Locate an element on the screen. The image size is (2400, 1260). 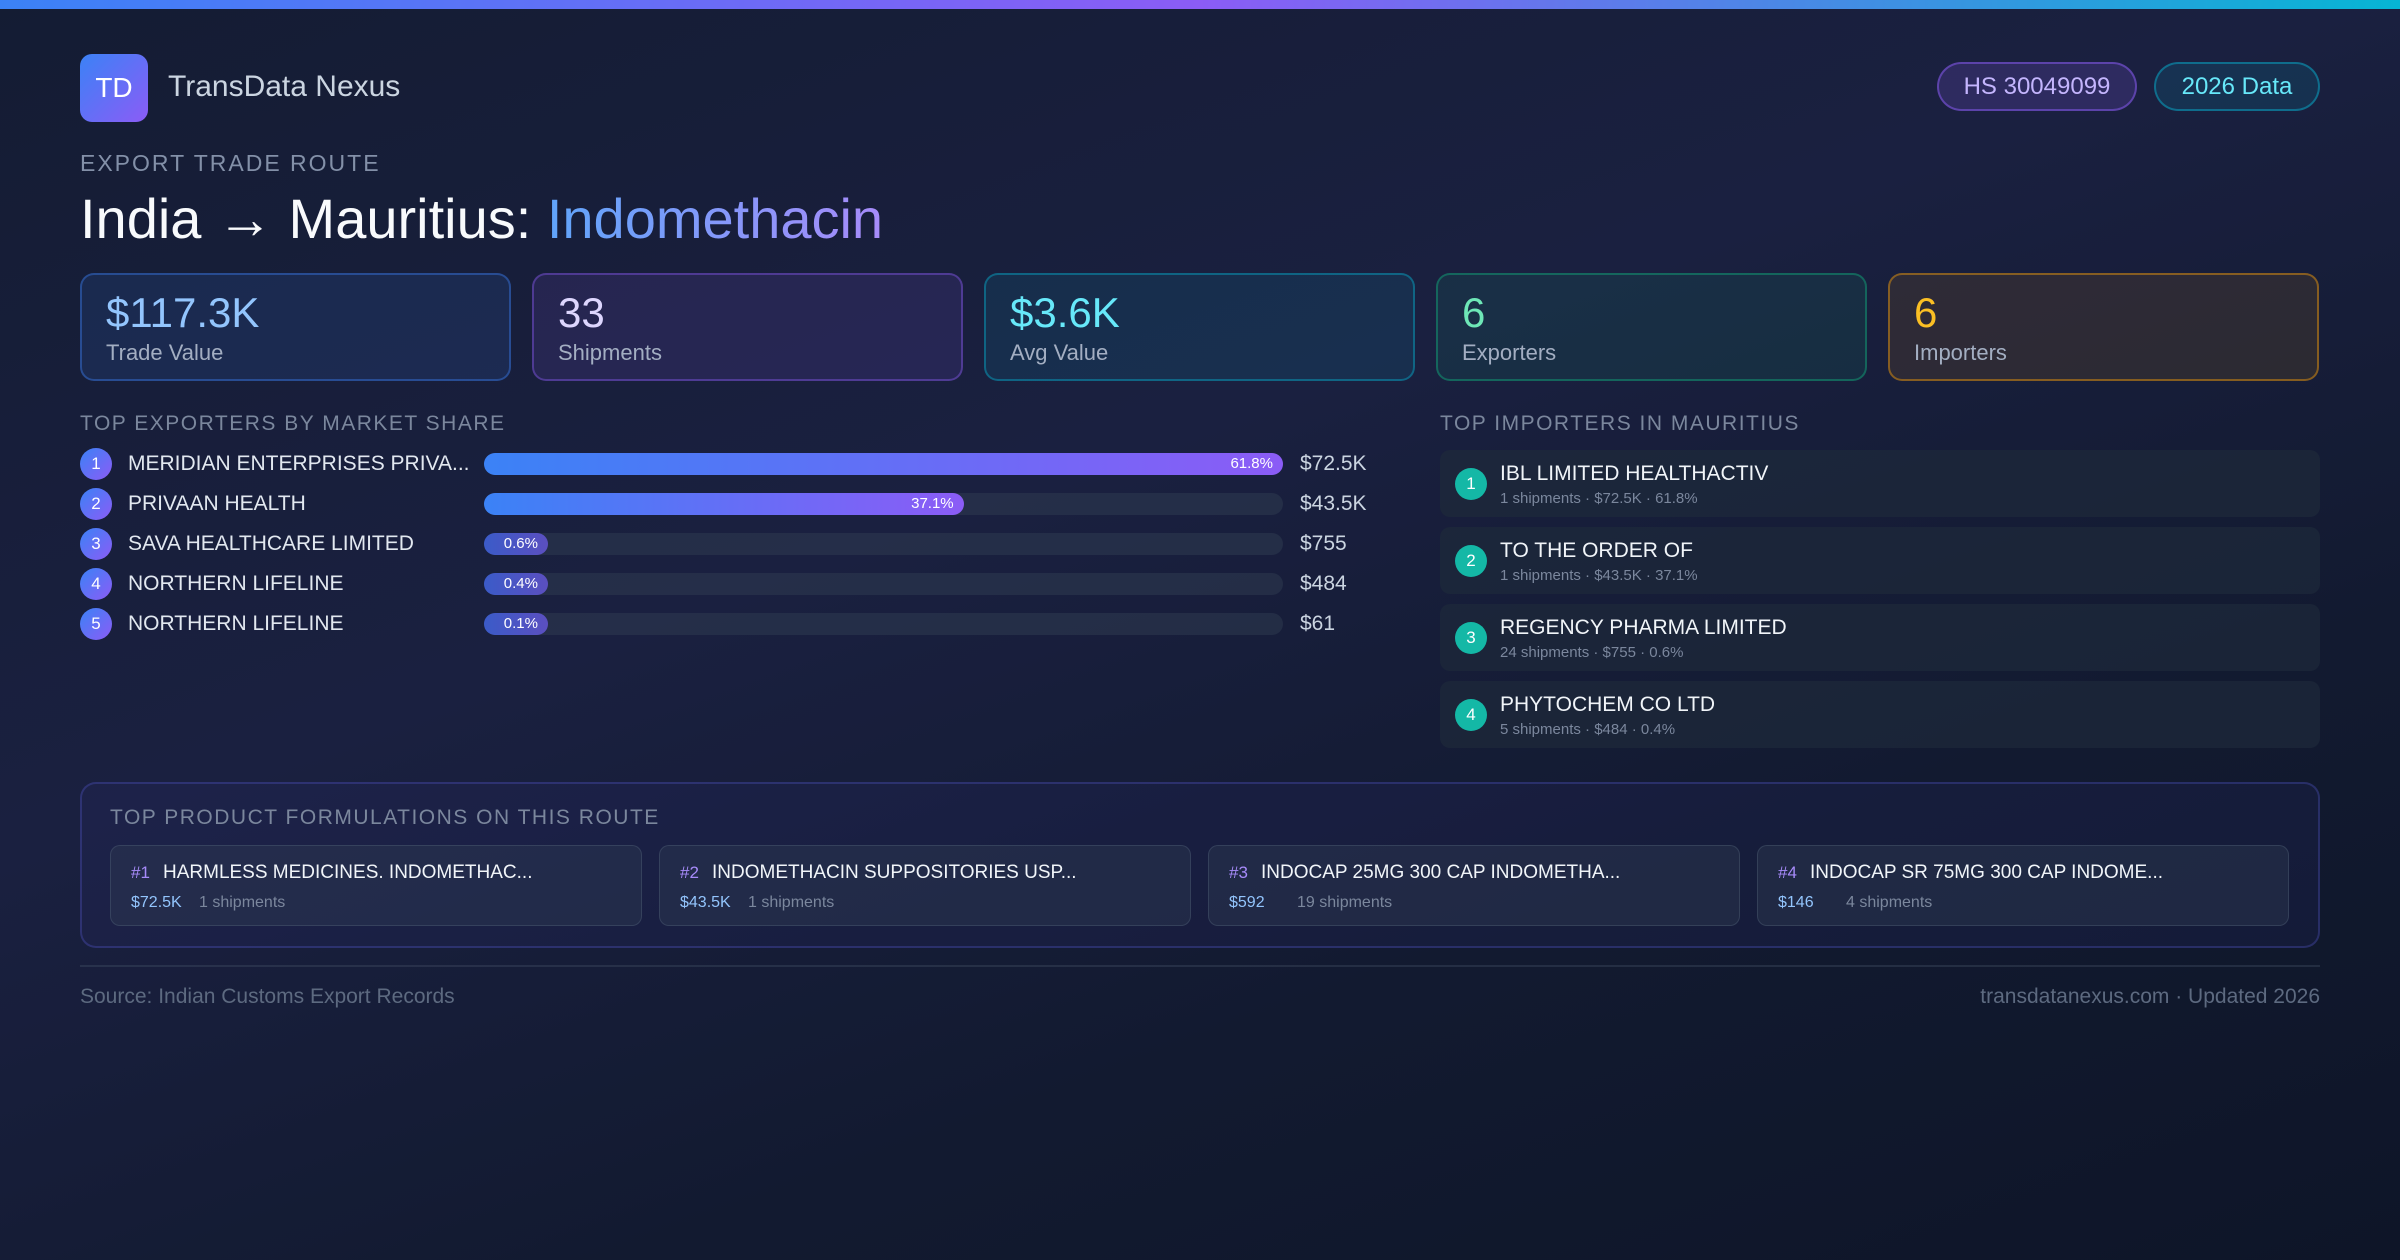
formulation-shipments: 4 shipments is located at coordinates (1889, 902).